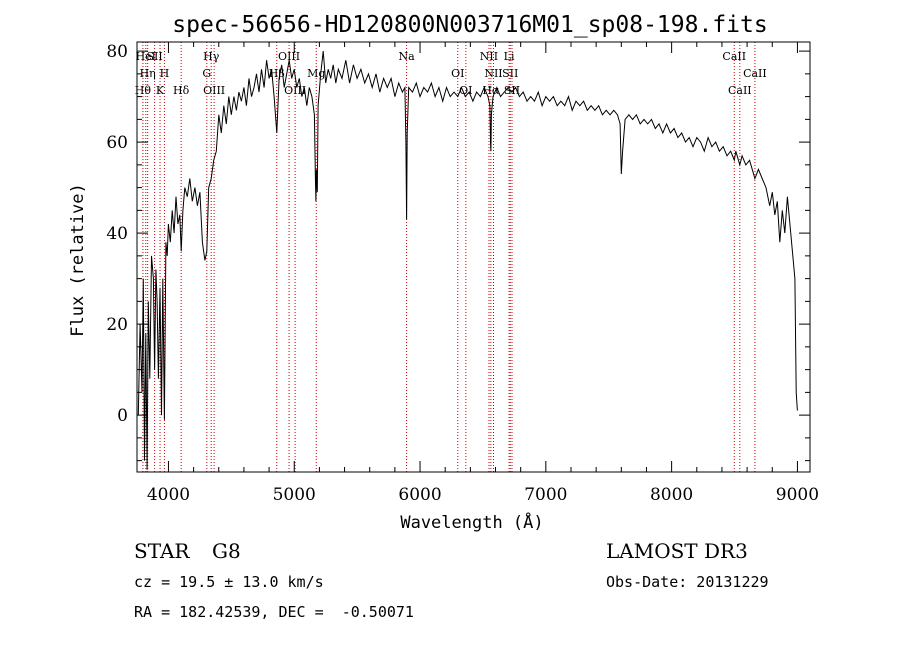  Describe the element at coordinates (274, 612) in the screenshot. I see `coords-text: RA = 182.42539, DEC = -0.50071` at that location.